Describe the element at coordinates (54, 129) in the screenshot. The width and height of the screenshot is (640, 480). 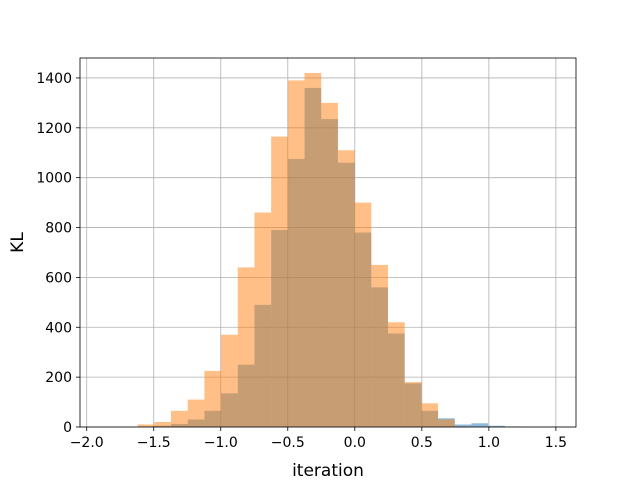
I see `y-tick-label: 1200` at that location.